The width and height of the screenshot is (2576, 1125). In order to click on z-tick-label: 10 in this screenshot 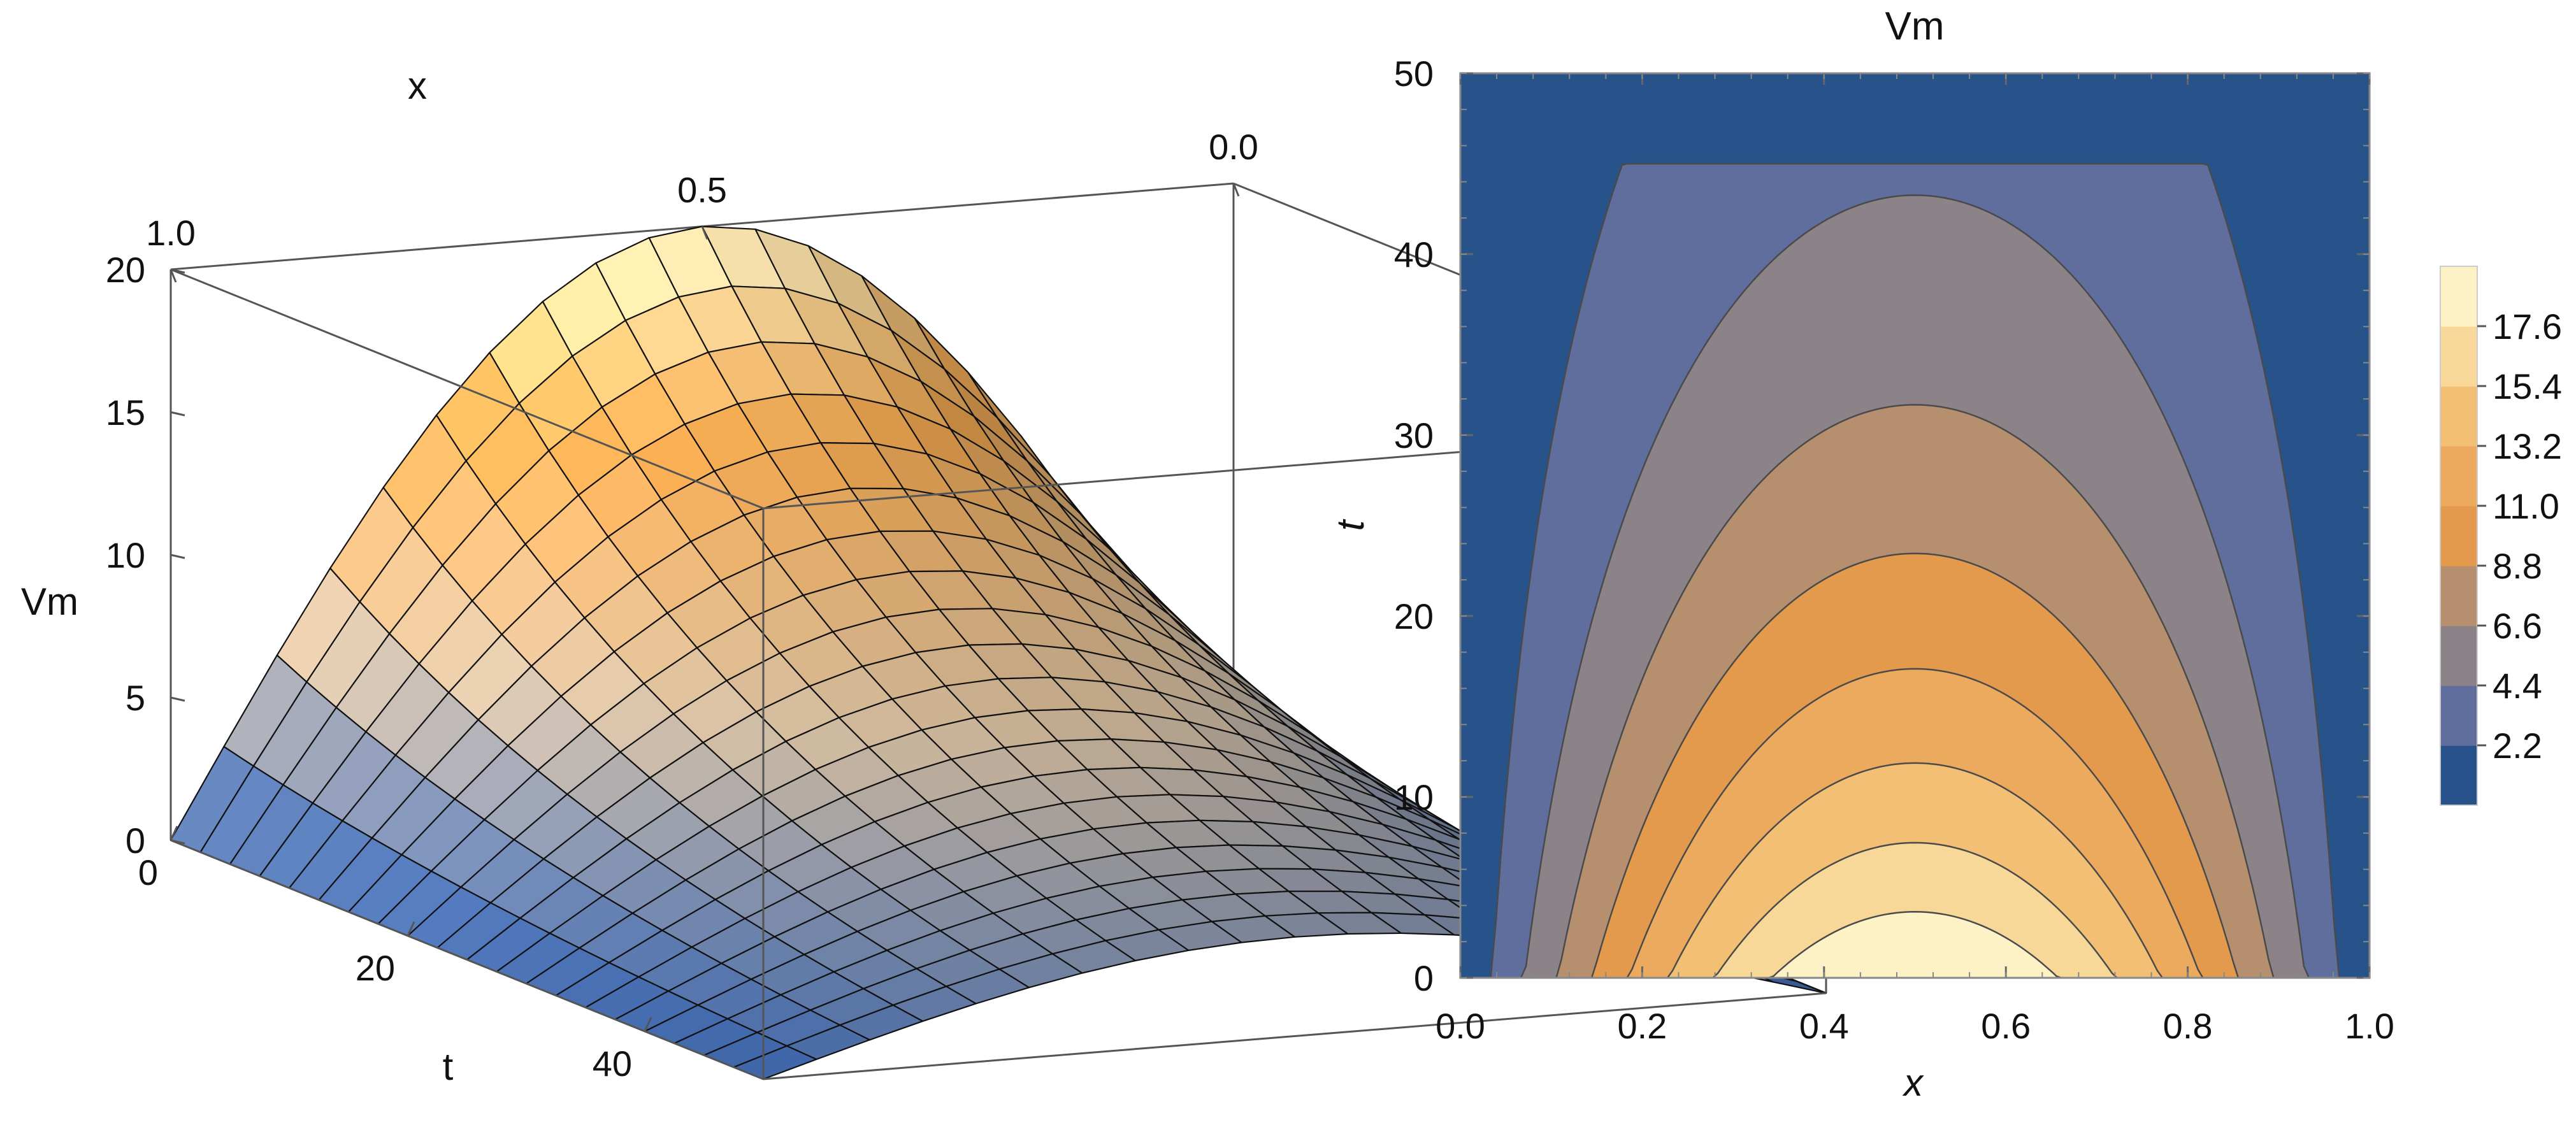, I will do `click(125, 555)`.